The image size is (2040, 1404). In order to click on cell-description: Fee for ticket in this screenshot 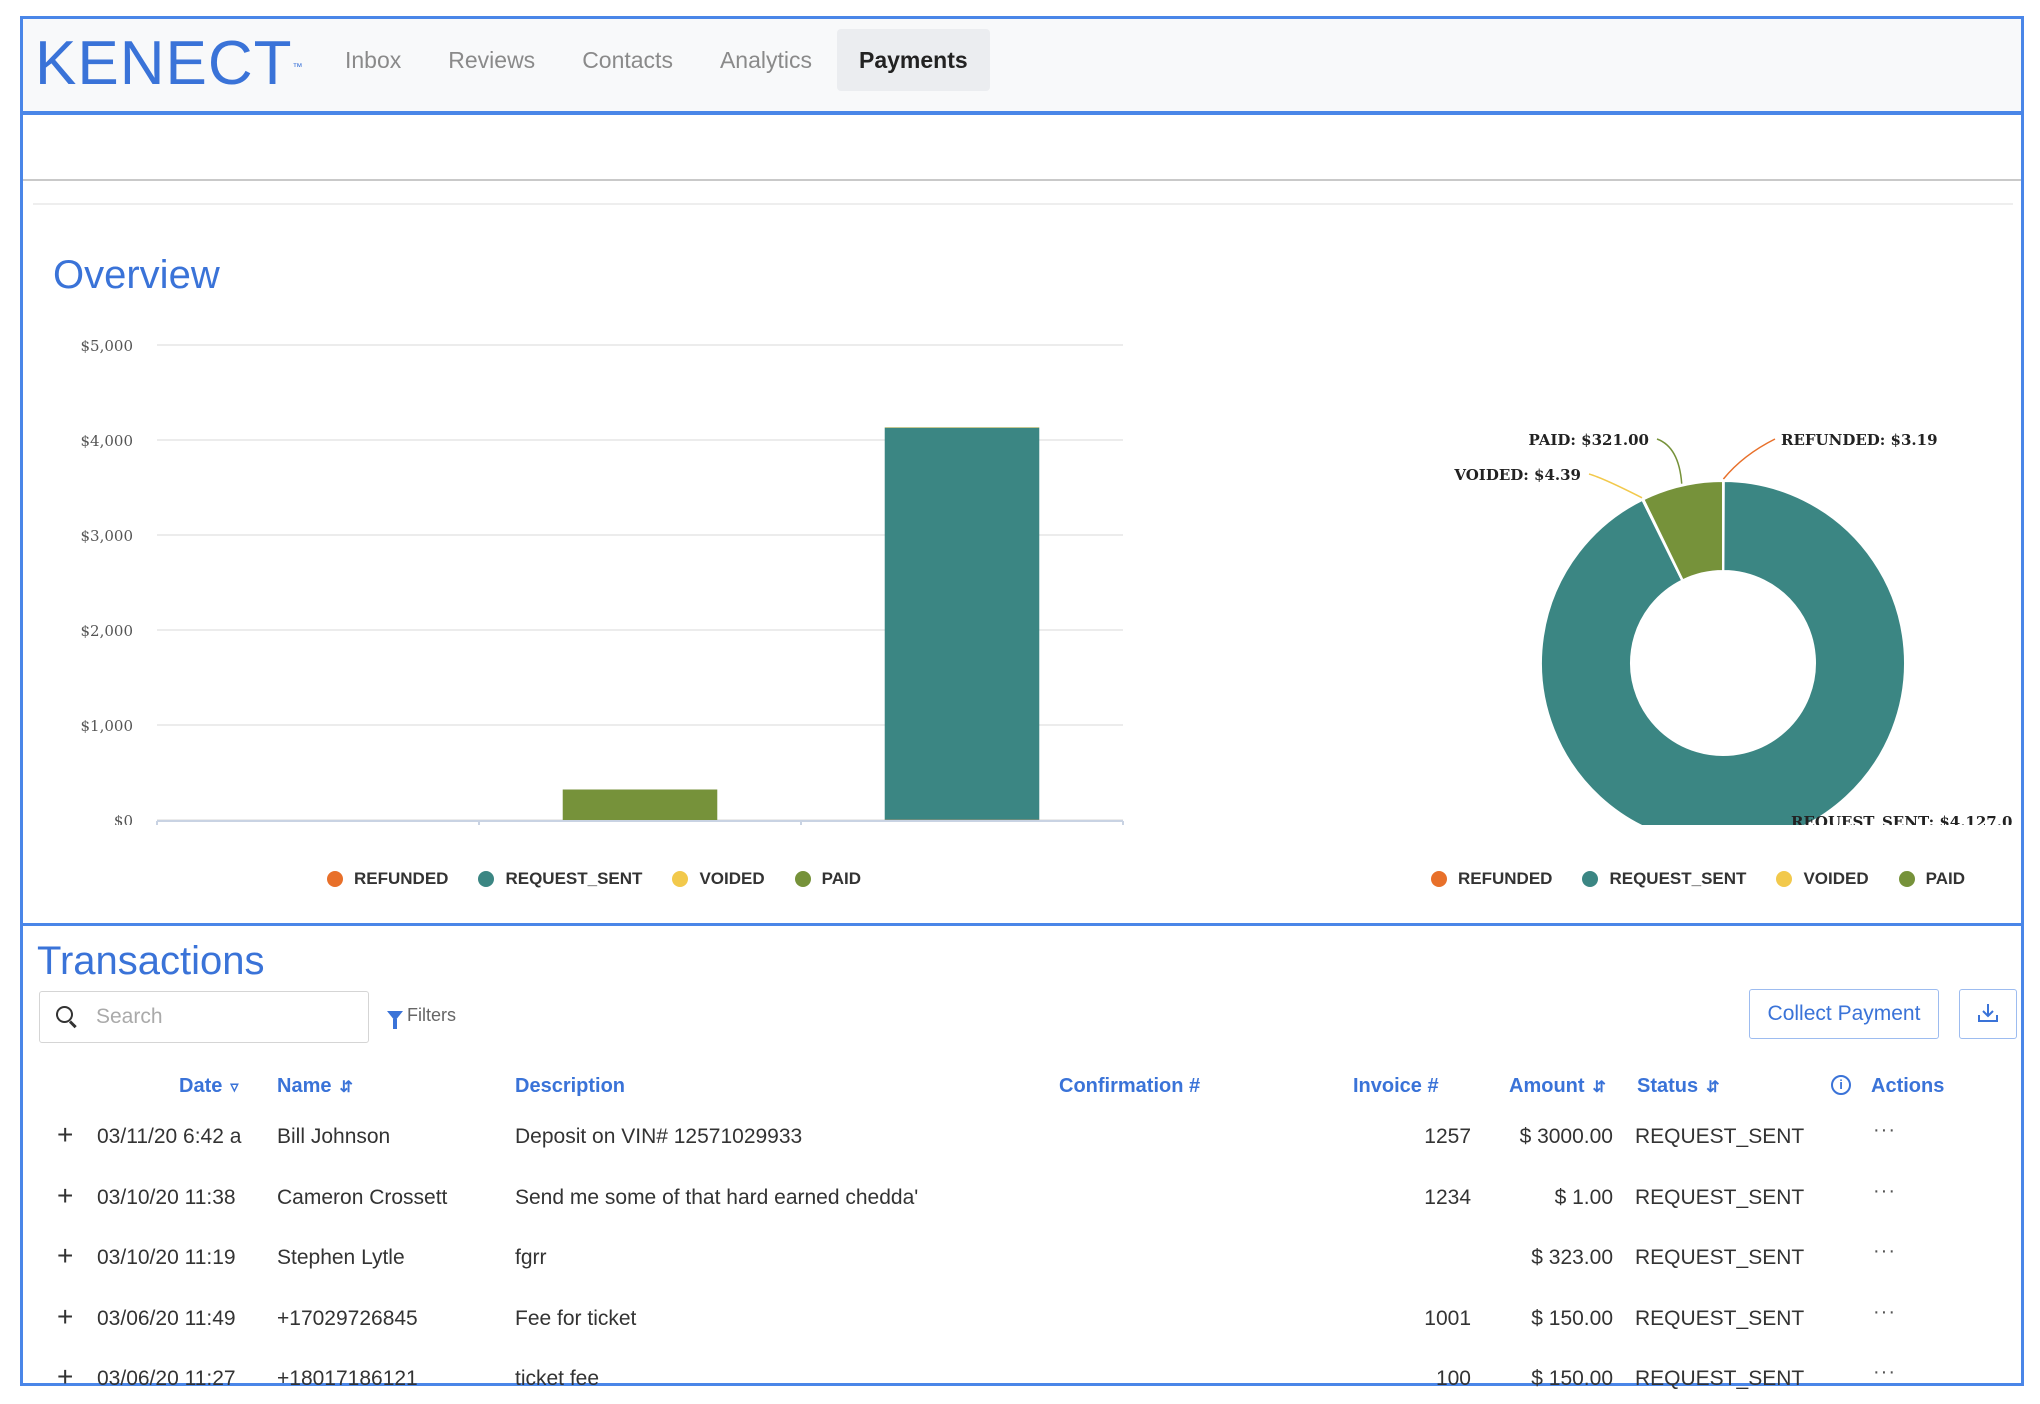, I will do `click(576, 1318)`.